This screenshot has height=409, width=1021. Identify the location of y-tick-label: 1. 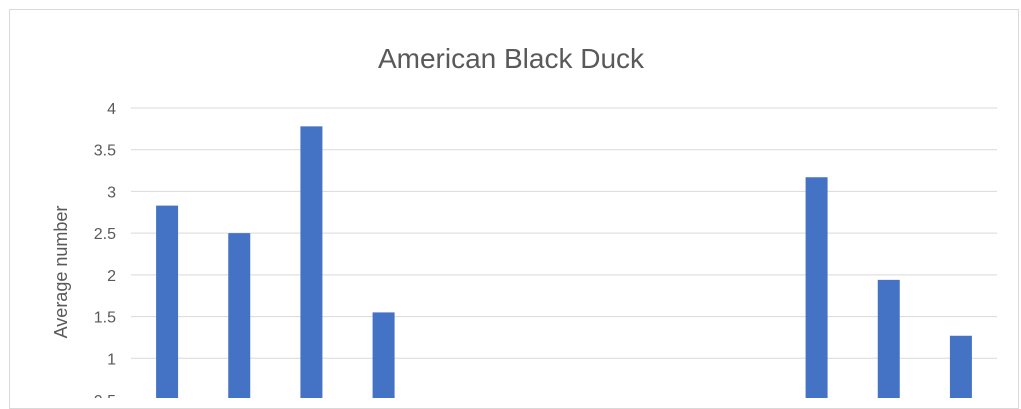
(111, 359).